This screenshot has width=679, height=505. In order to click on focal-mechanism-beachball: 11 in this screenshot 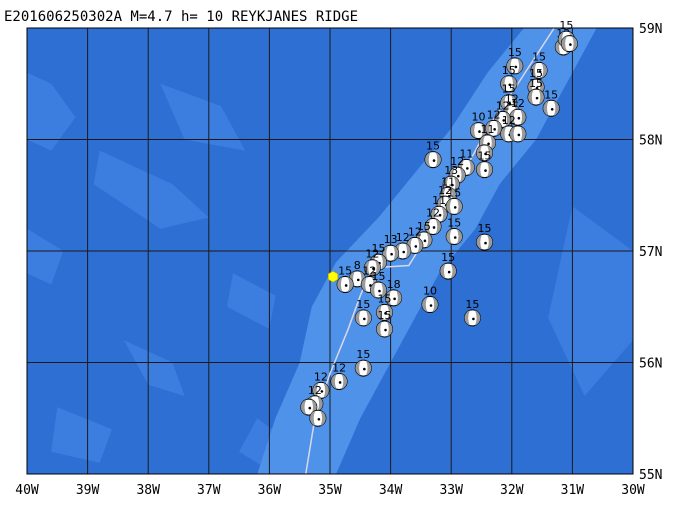, I will do `click(439, 208)`.